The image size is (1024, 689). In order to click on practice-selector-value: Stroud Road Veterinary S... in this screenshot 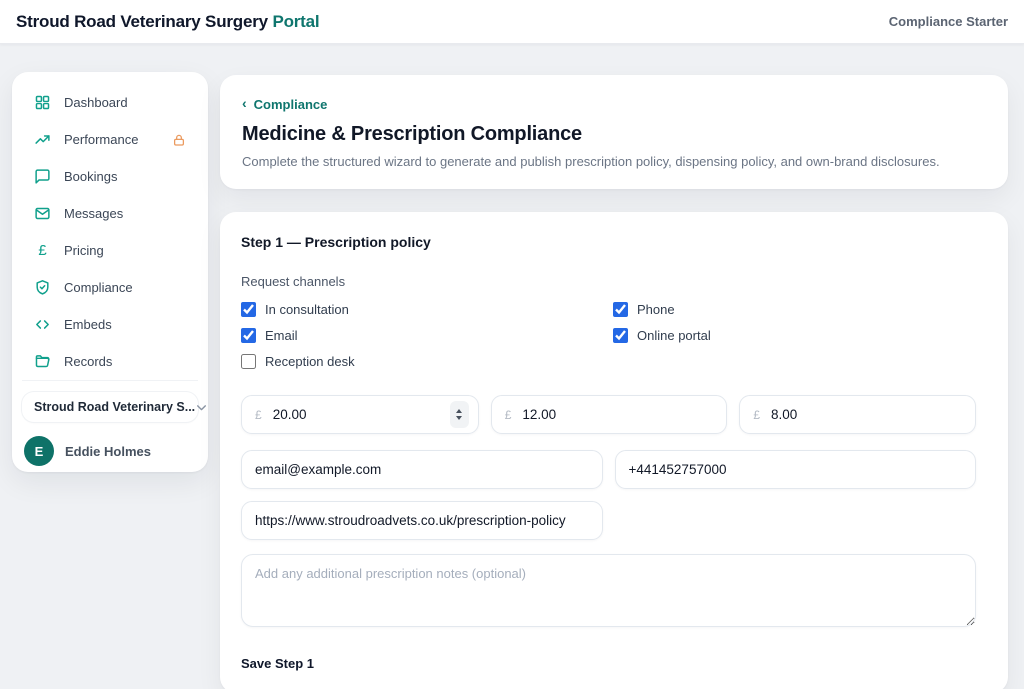, I will do `click(115, 407)`.